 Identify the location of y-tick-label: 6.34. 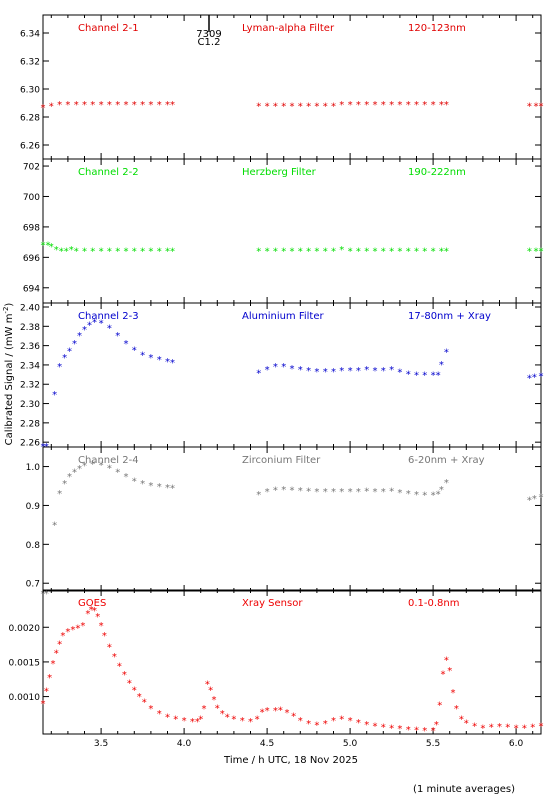
(30, 35).